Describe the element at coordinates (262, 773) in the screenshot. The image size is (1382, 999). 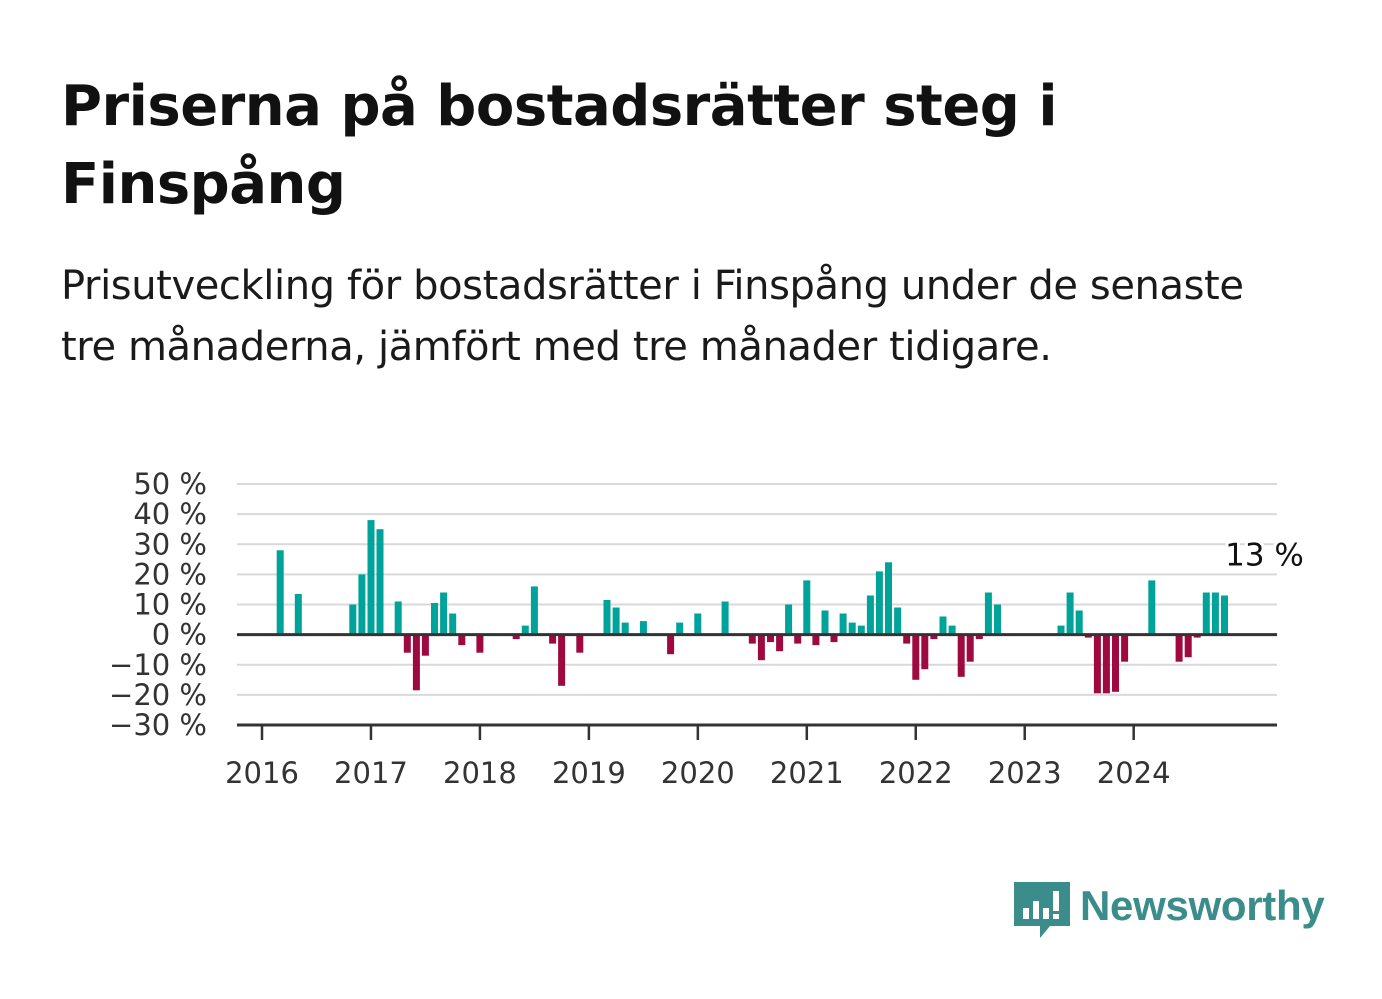
I see `x-tick-label: 2016` at that location.